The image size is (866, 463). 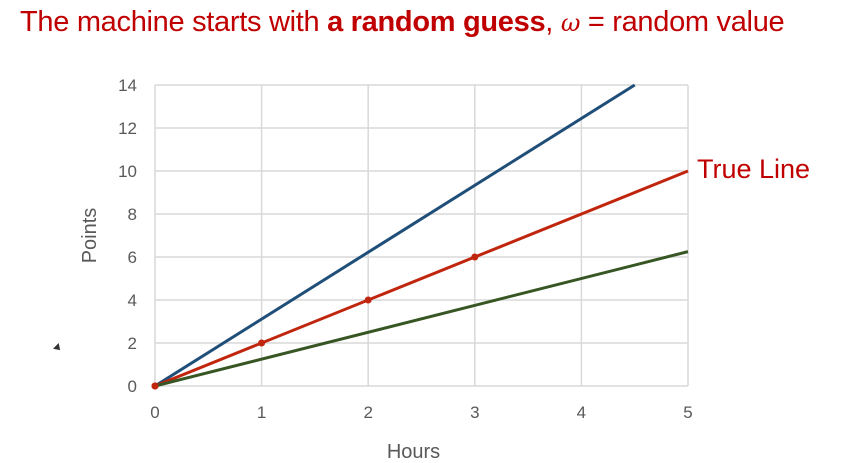 What do you see at coordinates (261, 412) in the screenshot?
I see `x-tick-label: 1` at bounding box center [261, 412].